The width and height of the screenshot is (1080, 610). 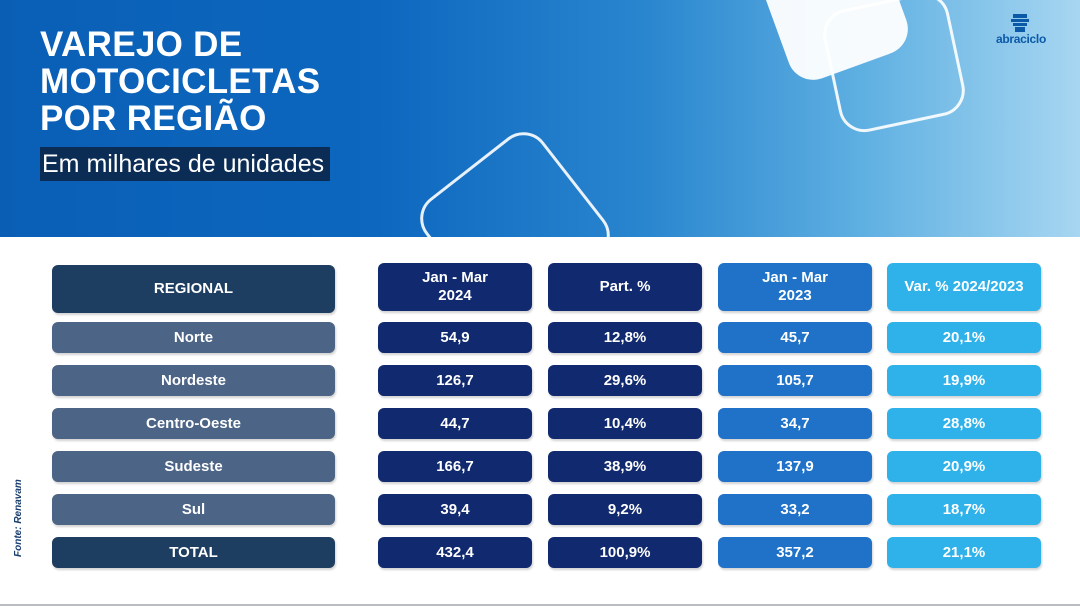 I want to click on value-cell: 54,9, so click(x=455, y=337).